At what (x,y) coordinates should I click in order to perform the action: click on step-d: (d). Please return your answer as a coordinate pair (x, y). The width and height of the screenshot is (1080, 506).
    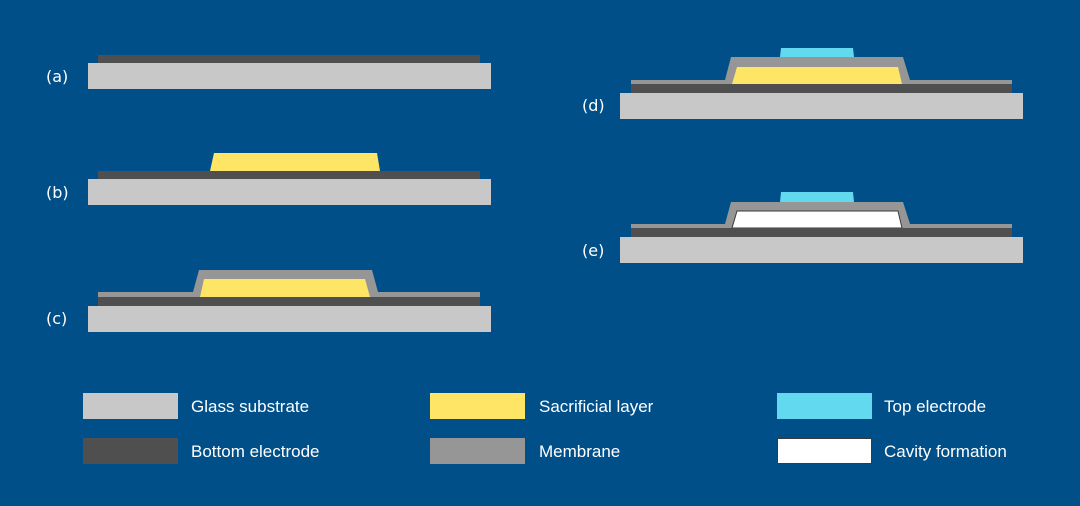
    Looking at the image, I should click on (802, 83).